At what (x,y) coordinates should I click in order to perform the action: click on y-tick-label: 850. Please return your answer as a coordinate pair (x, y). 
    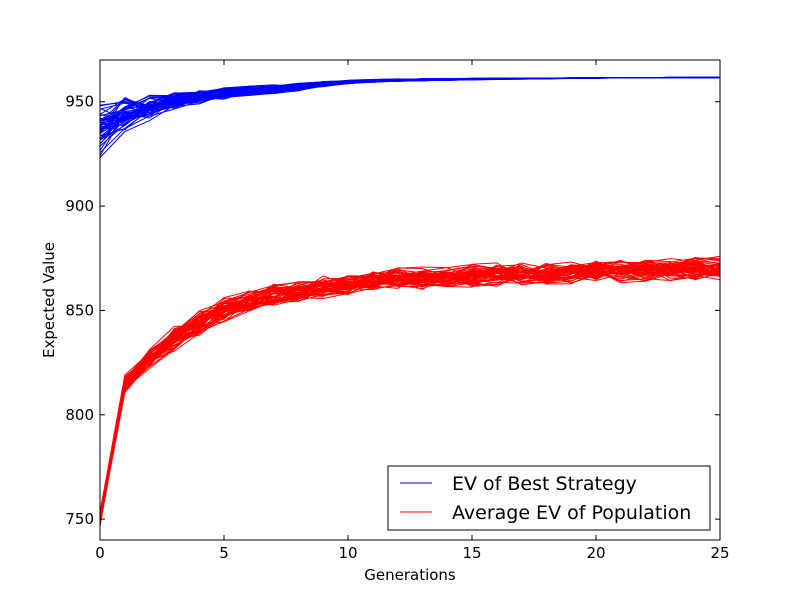
    Looking at the image, I should click on (79, 310).